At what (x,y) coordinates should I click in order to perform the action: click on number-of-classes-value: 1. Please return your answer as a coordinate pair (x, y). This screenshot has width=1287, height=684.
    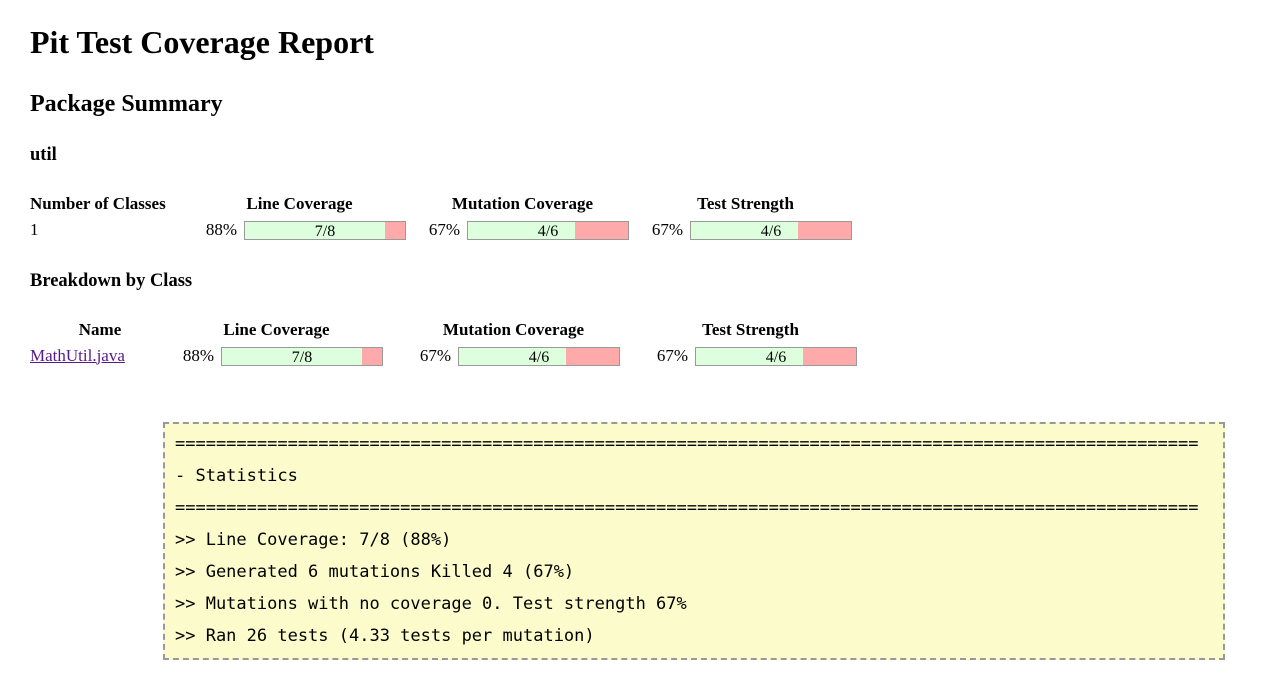
    Looking at the image, I should click on (34, 229).